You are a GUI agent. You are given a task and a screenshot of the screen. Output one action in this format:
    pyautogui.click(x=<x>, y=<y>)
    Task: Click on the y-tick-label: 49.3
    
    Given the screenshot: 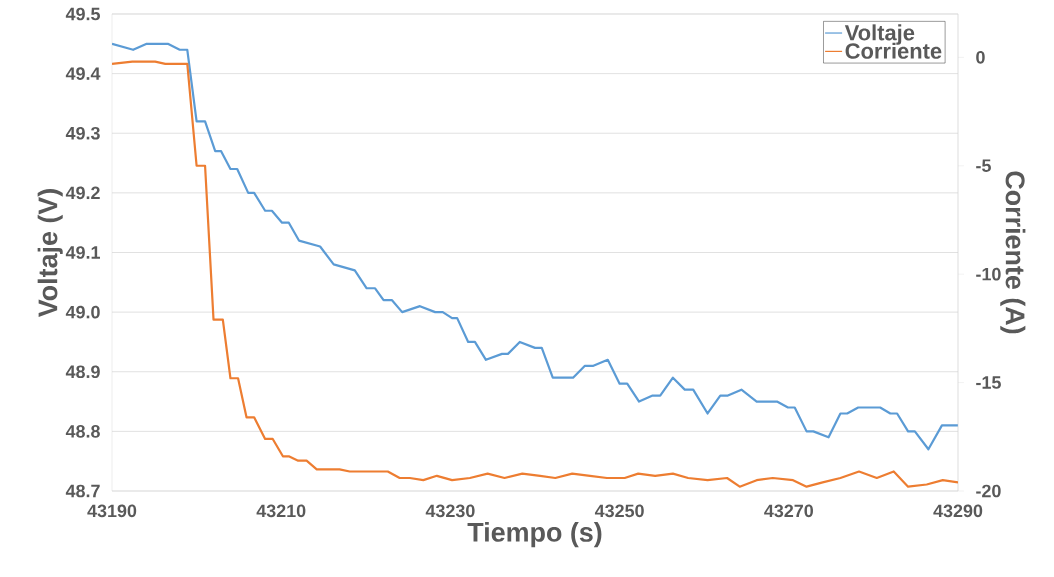 What is the action you would take?
    pyautogui.click(x=82, y=133)
    